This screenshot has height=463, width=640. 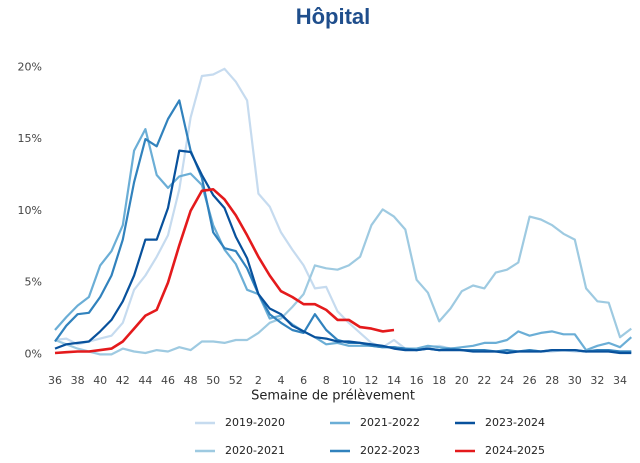 What do you see at coordinates (145, 380) in the screenshot?
I see `x-tick-label: 44` at bounding box center [145, 380].